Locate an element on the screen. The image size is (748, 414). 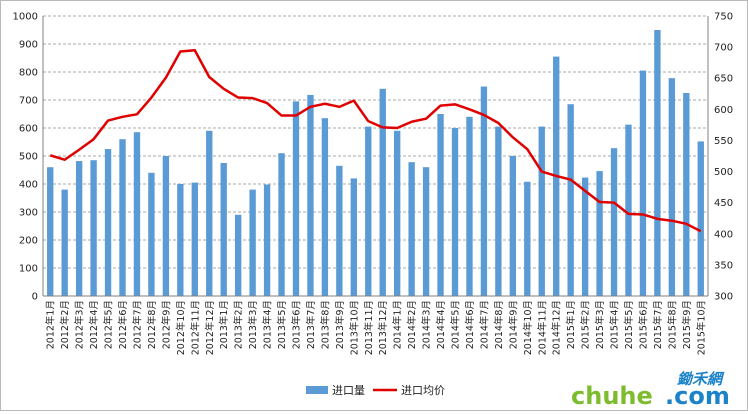
left-tick-label: 900 is located at coordinates (28, 45).